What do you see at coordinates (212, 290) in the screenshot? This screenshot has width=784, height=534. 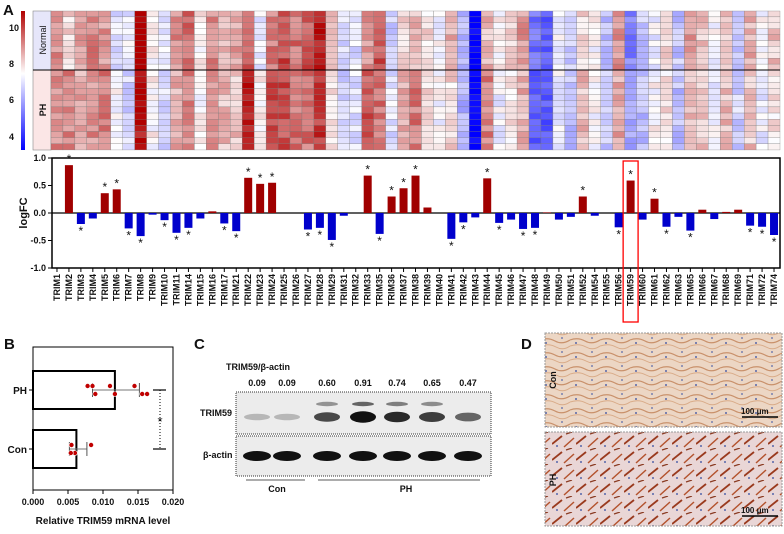 I see `x-tick-label: TRIM16` at bounding box center [212, 290].